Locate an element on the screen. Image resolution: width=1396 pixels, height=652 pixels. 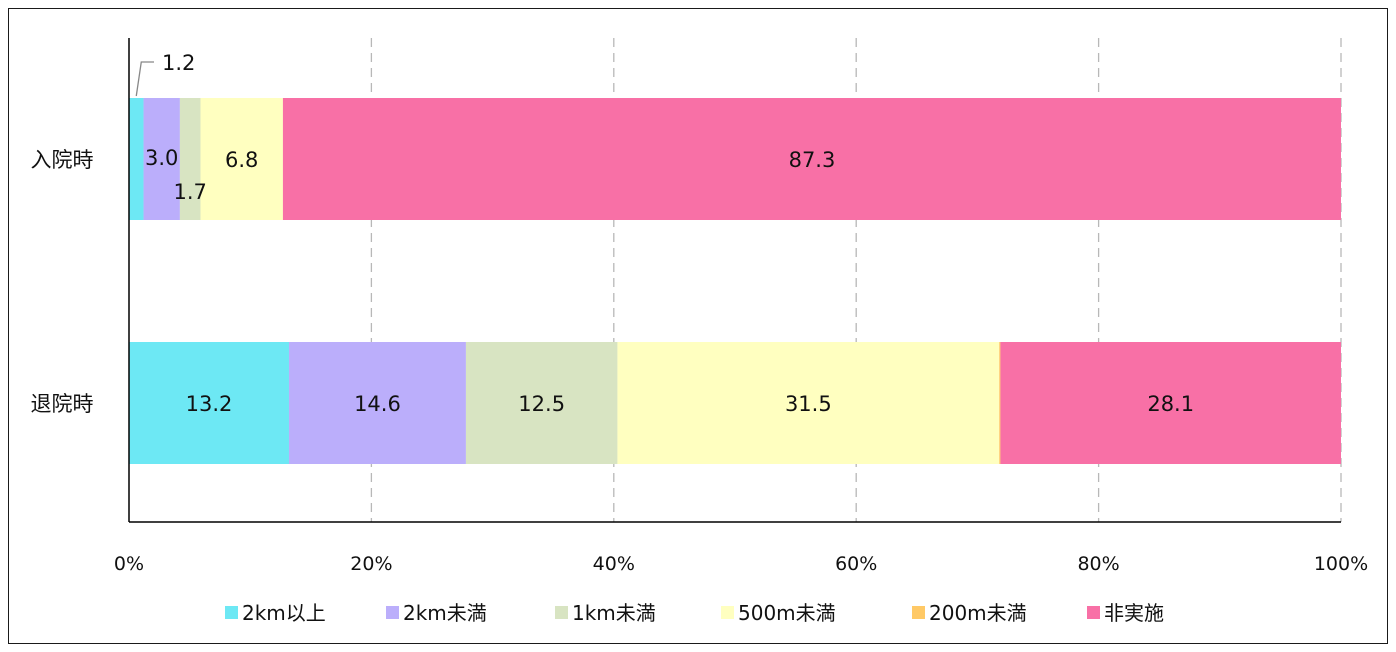
x-tick-label: 60% is located at coordinates (856, 564).